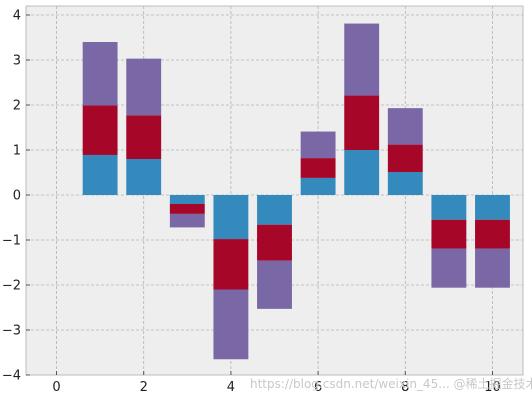 Image resolution: width=532 pixels, height=400 pixels. What do you see at coordinates (11, 331) in the screenshot?
I see `y-tick-label: −3` at bounding box center [11, 331].